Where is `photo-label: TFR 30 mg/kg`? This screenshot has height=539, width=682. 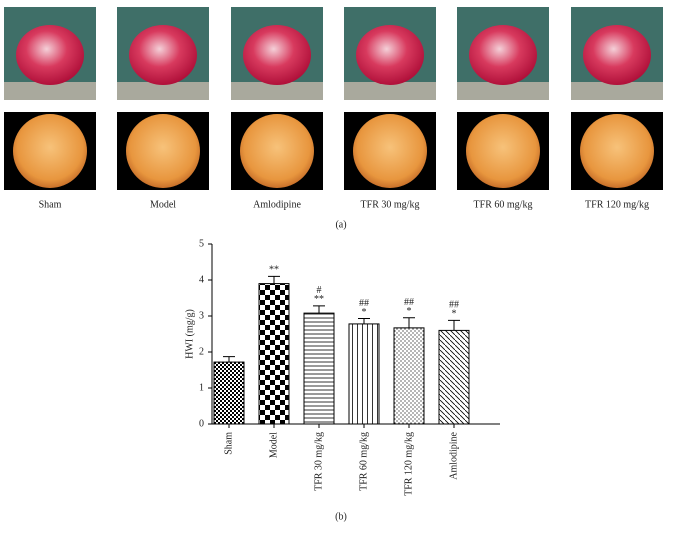 photo-label: TFR 30 mg/kg is located at coordinates (390, 204).